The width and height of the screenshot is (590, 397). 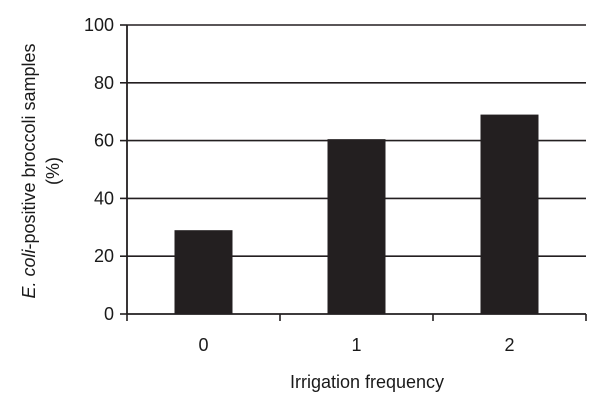 I want to click on y-tick-label: 40, so click(x=104, y=198).